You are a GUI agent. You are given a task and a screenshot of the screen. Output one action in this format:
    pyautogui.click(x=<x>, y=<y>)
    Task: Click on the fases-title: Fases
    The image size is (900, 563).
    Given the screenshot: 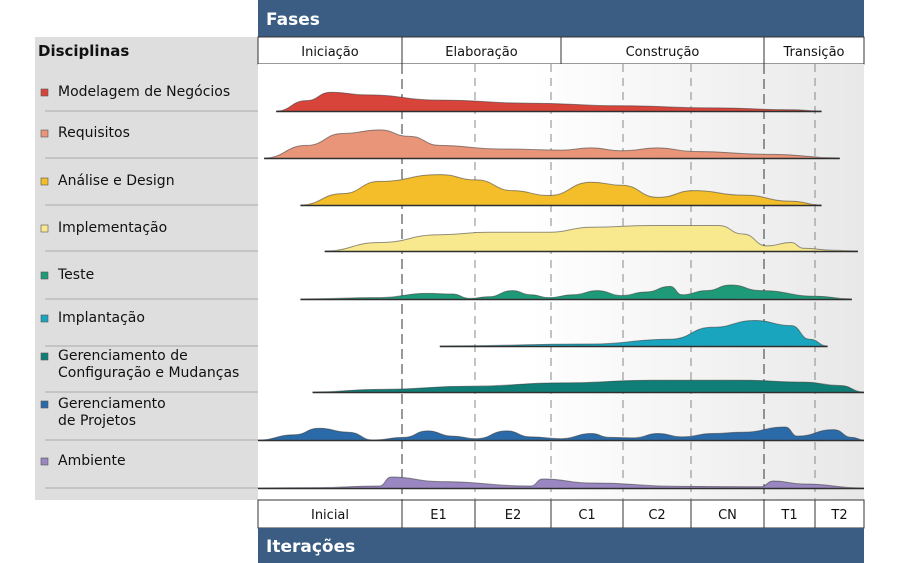 What is the action you would take?
    pyautogui.click(x=293, y=20)
    